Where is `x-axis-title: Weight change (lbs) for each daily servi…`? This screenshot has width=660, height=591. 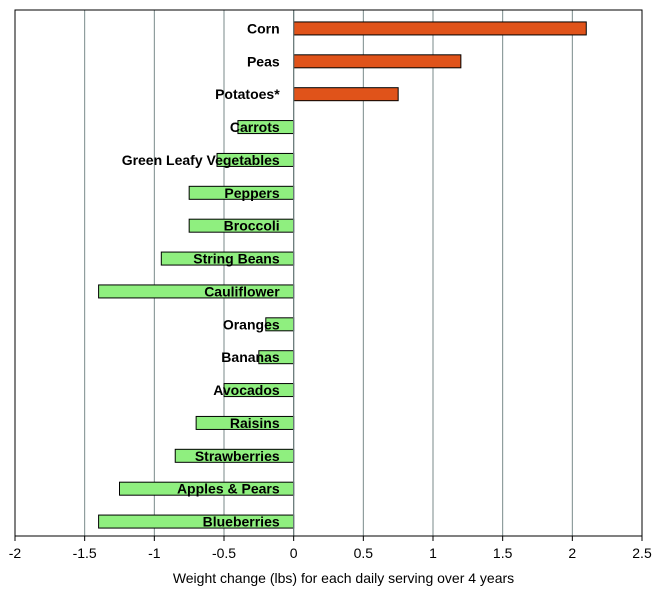 x-axis-title: Weight change (lbs) for each daily servi… is located at coordinates (343, 578).